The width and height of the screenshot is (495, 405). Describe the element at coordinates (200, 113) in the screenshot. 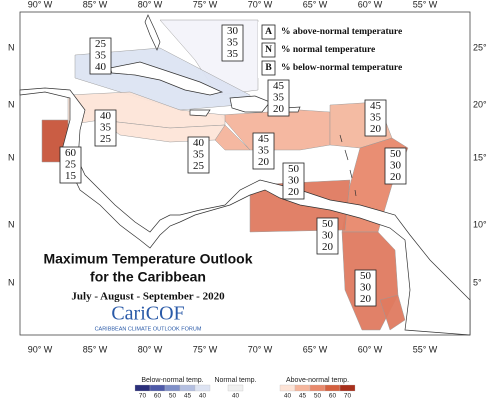

I see `jamaica` at that location.